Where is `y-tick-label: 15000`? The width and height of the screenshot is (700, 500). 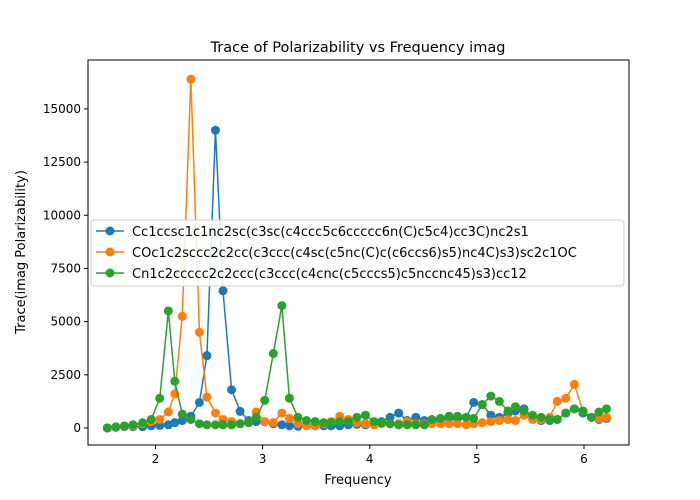
y-tick-label: 15000 is located at coordinates (62, 109).